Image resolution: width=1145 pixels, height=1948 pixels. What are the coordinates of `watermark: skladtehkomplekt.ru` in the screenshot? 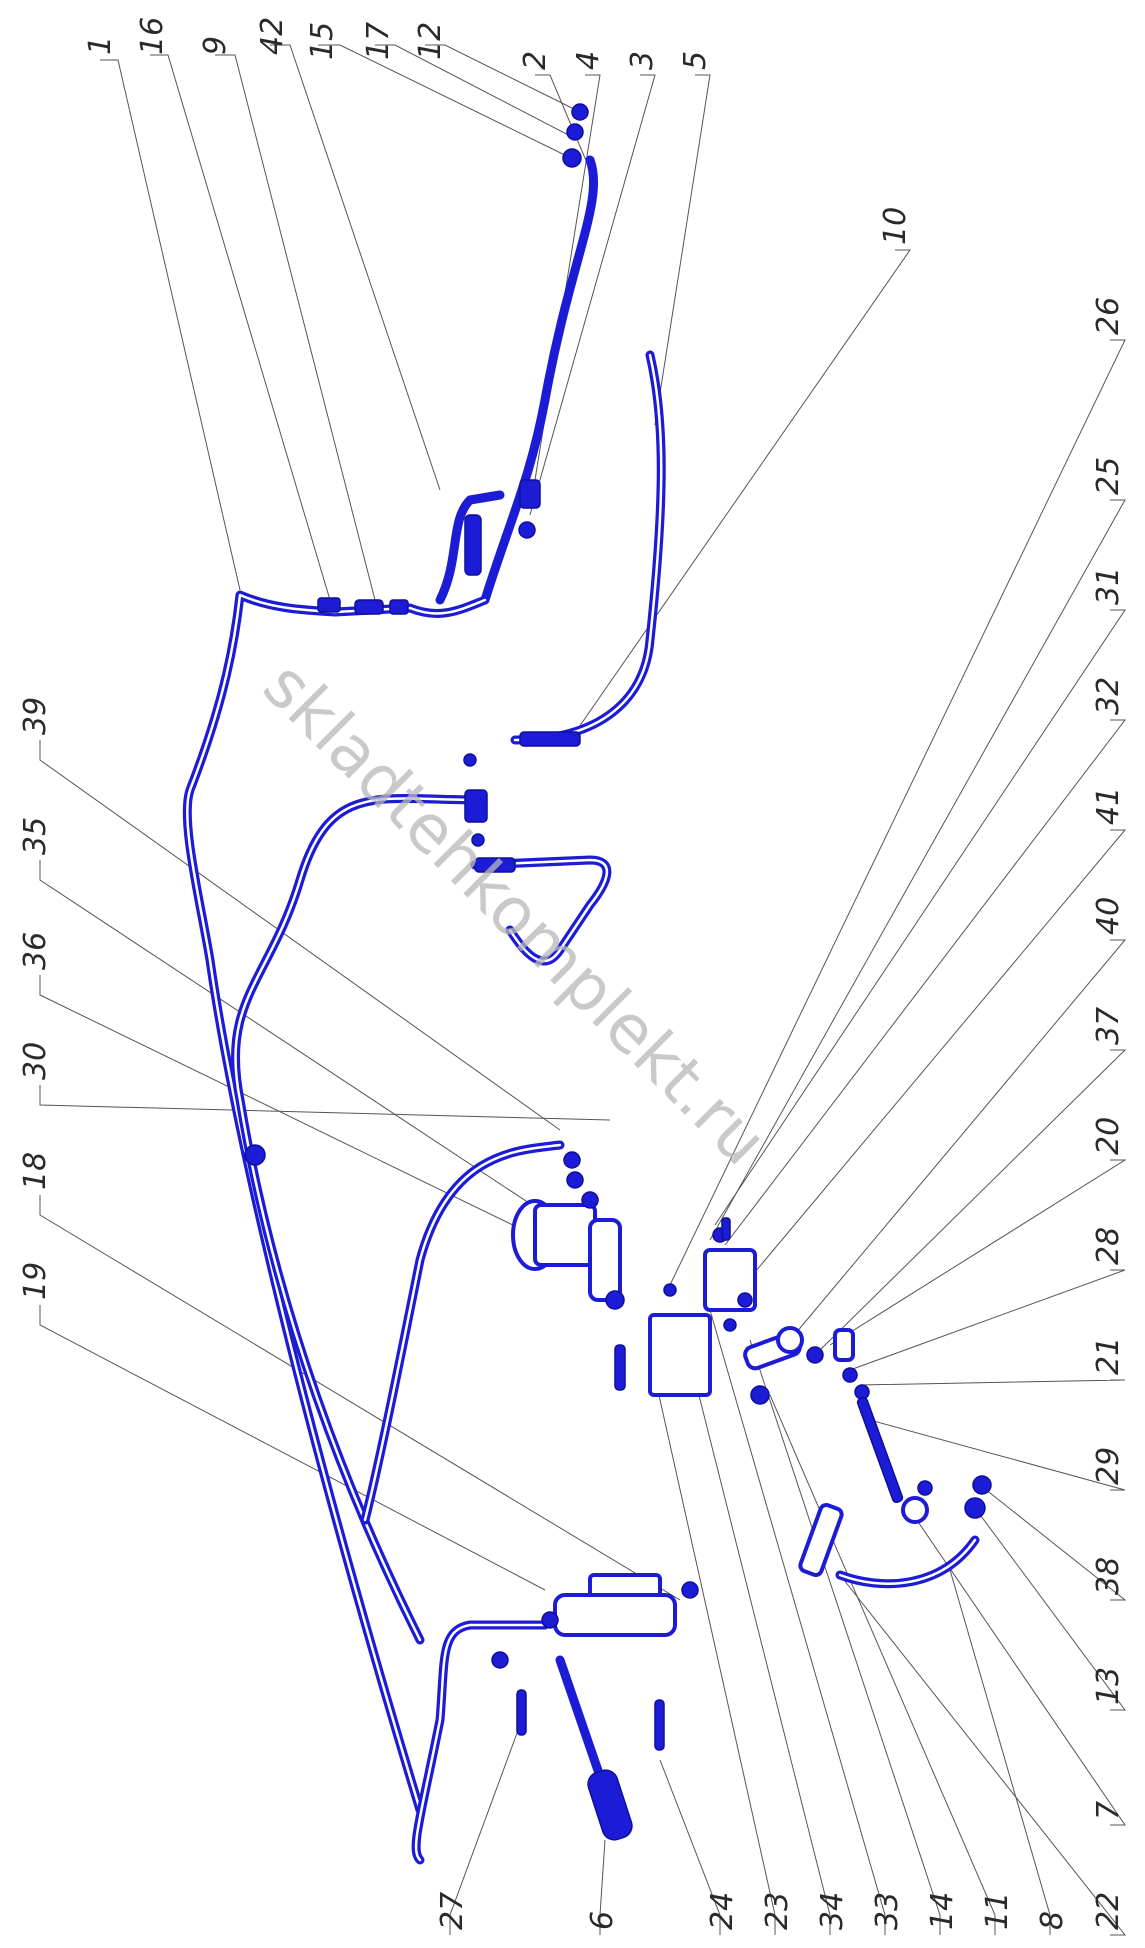 It's located at (515, 913).